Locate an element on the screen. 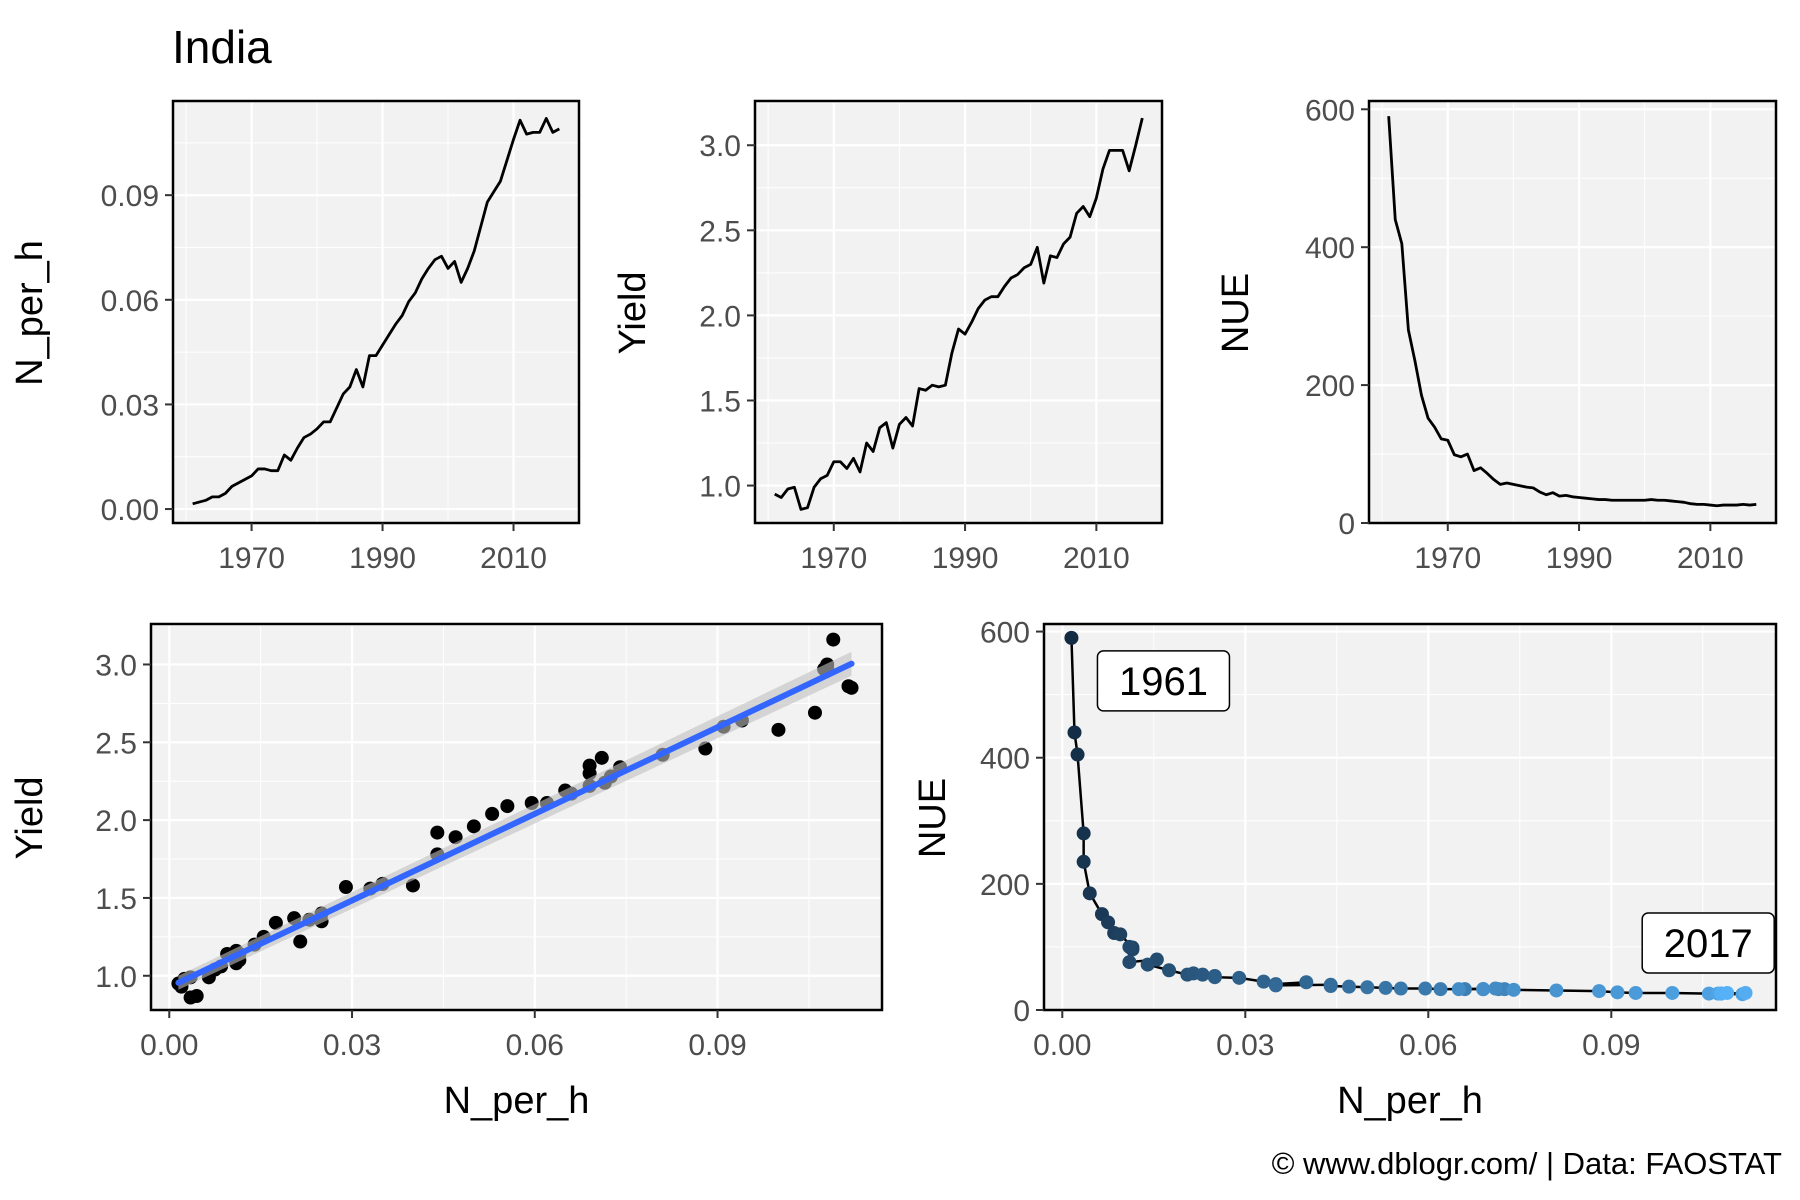  y-tick-label: 200 is located at coordinates (1330, 386).